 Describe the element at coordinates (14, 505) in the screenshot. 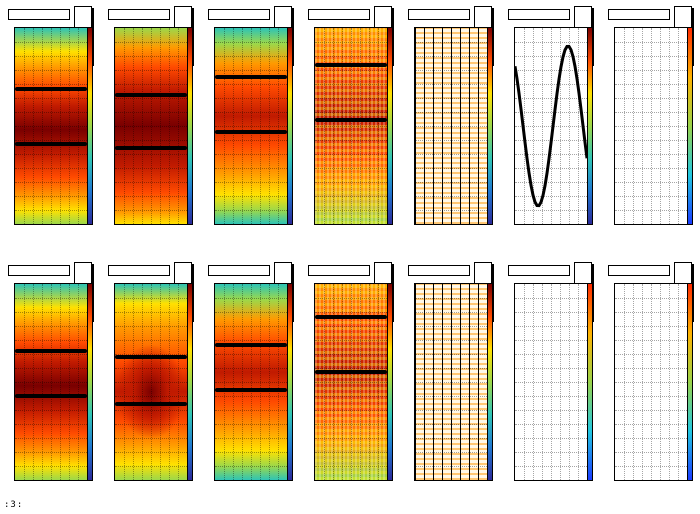

I see `footer-label: :3:` at that location.